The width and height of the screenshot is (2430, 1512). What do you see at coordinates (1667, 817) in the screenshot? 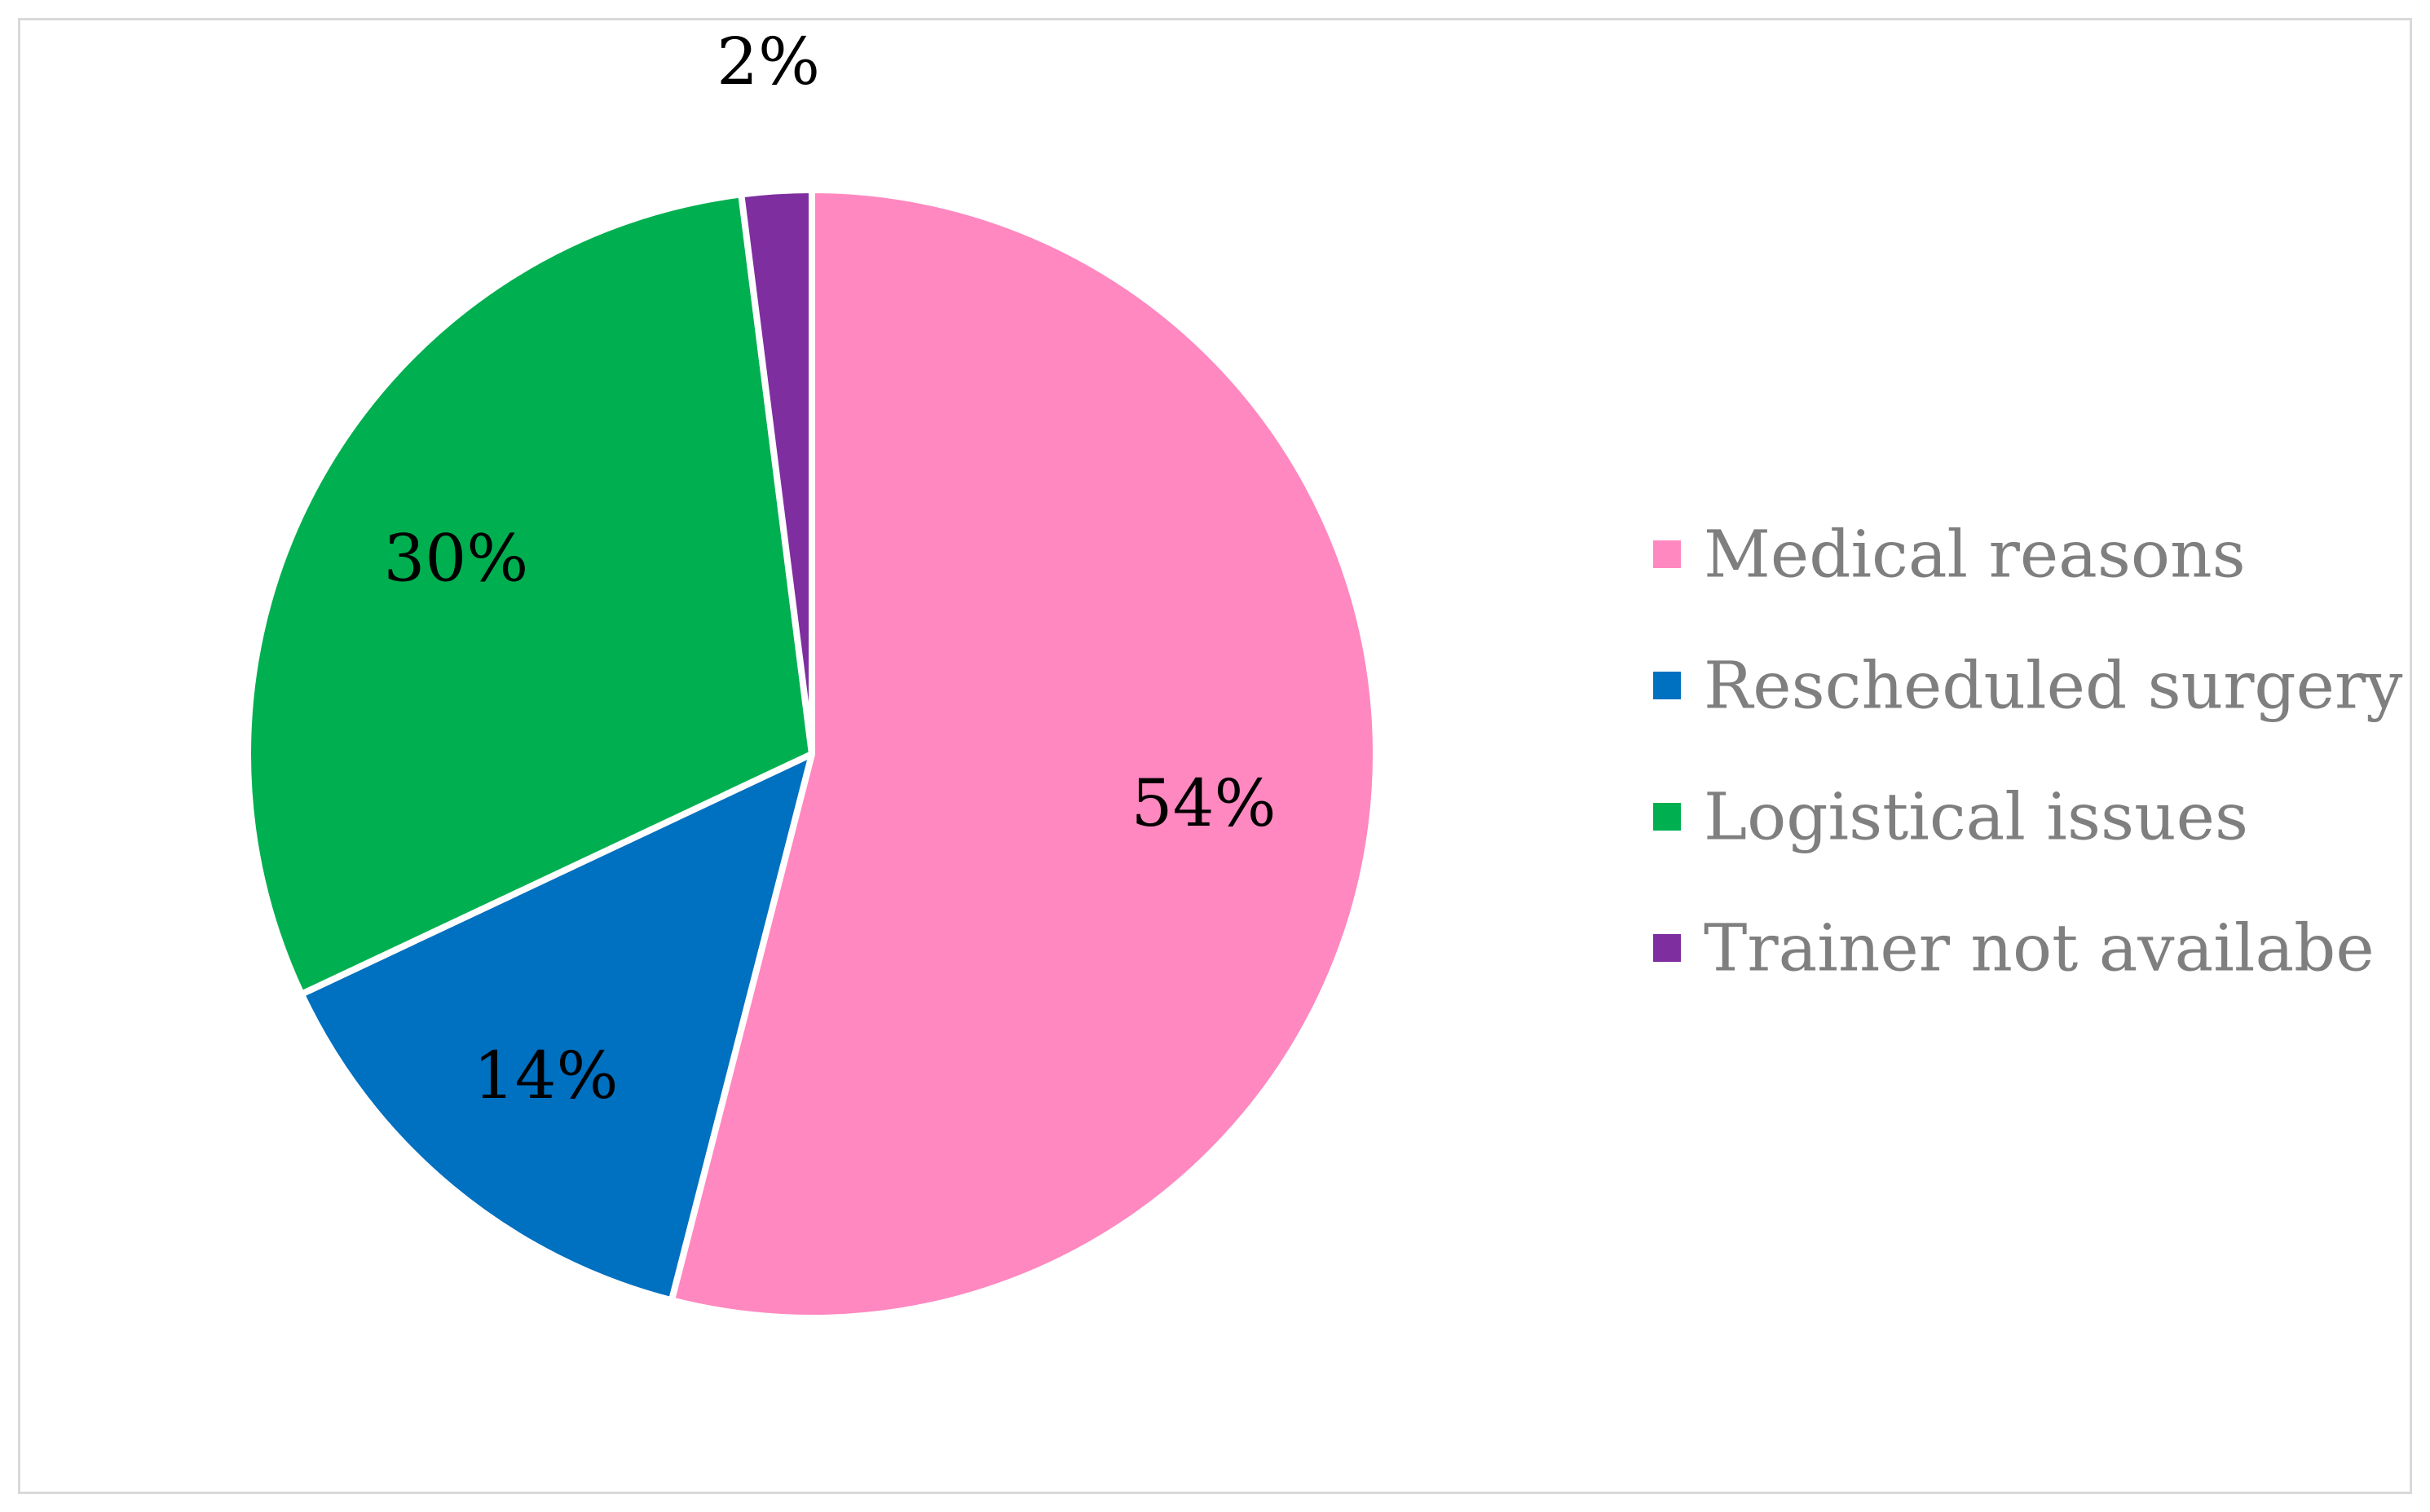
I see `legend-swatch-logistical-issues` at bounding box center [1667, 817].